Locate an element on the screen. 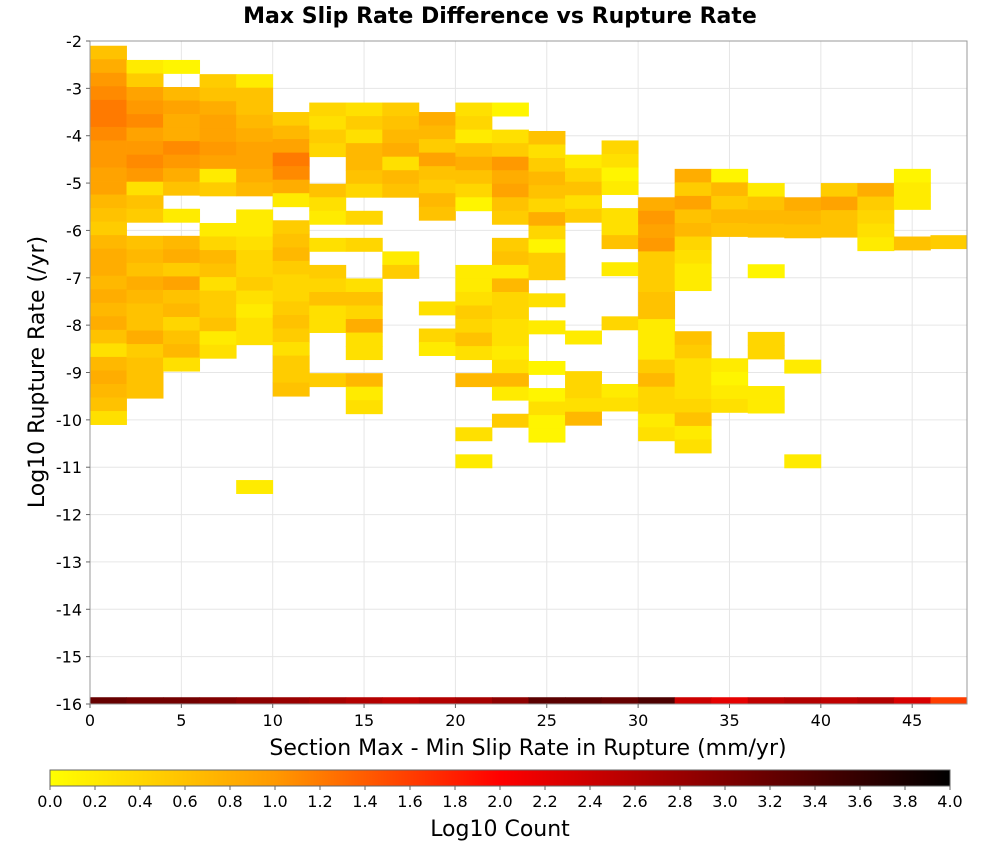 The width and height of the screenshot is (1000, 850). y-axis-ticks: -2 -3 -4 -5 -6 -7 -8 -9 -10 -11 -12 -13 -14 -15 -16 is located at coordinates (73, 373).